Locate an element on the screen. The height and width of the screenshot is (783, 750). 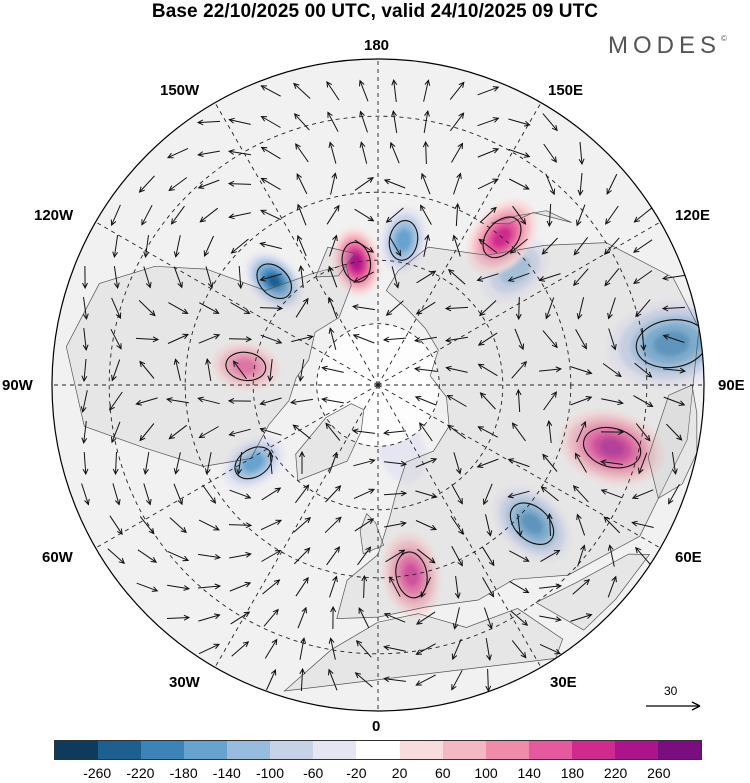
colorbar-label: -260 is located at coordinates (97, 773).